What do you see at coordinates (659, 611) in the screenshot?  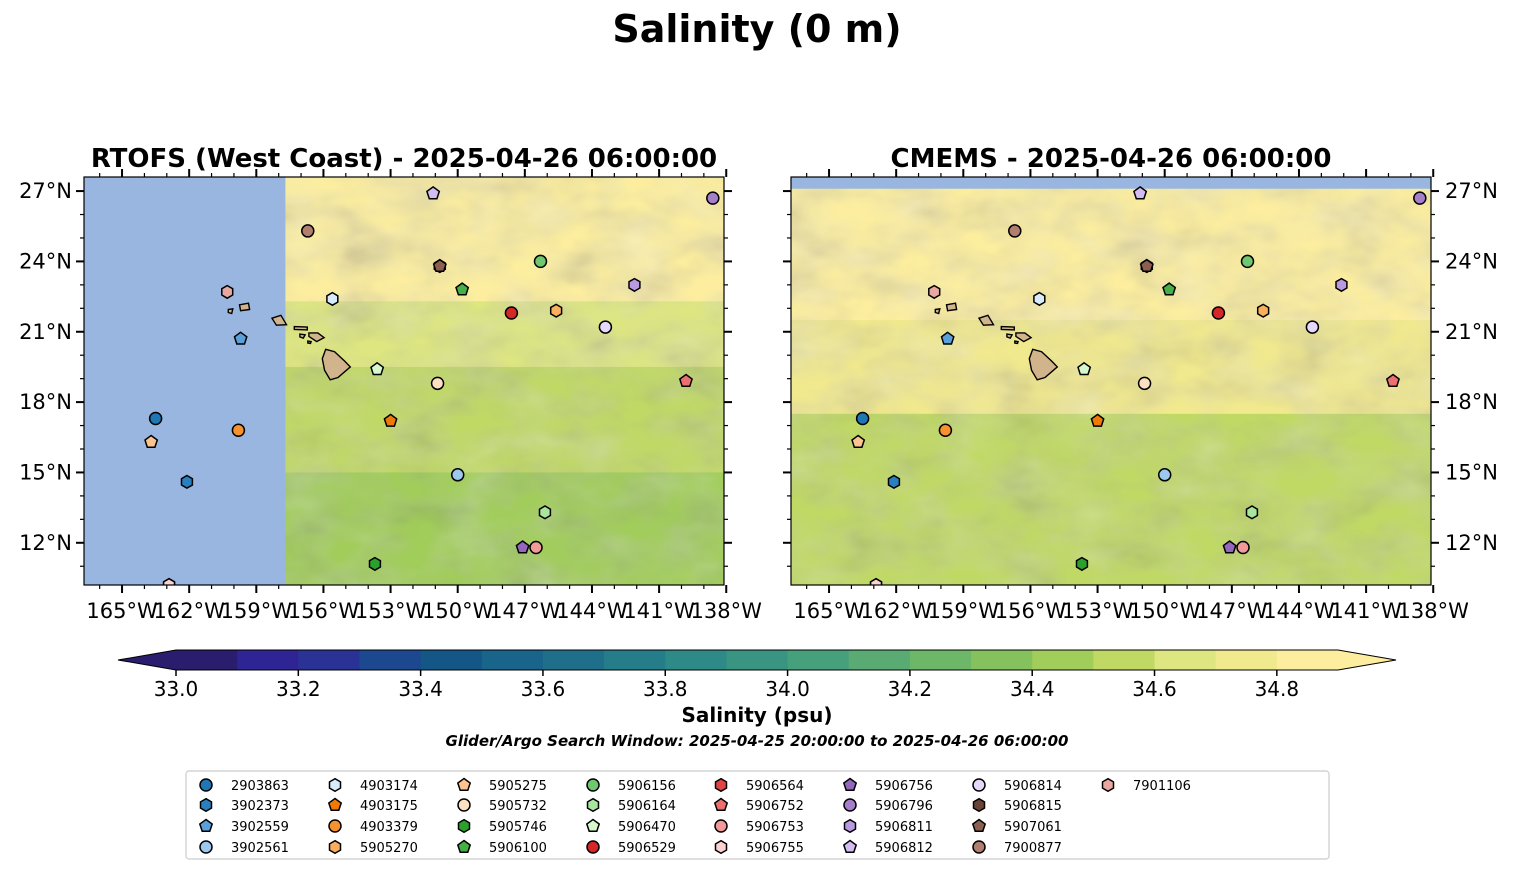 I see `x-tick-label: 141°W` at bounding box center [659, 611].